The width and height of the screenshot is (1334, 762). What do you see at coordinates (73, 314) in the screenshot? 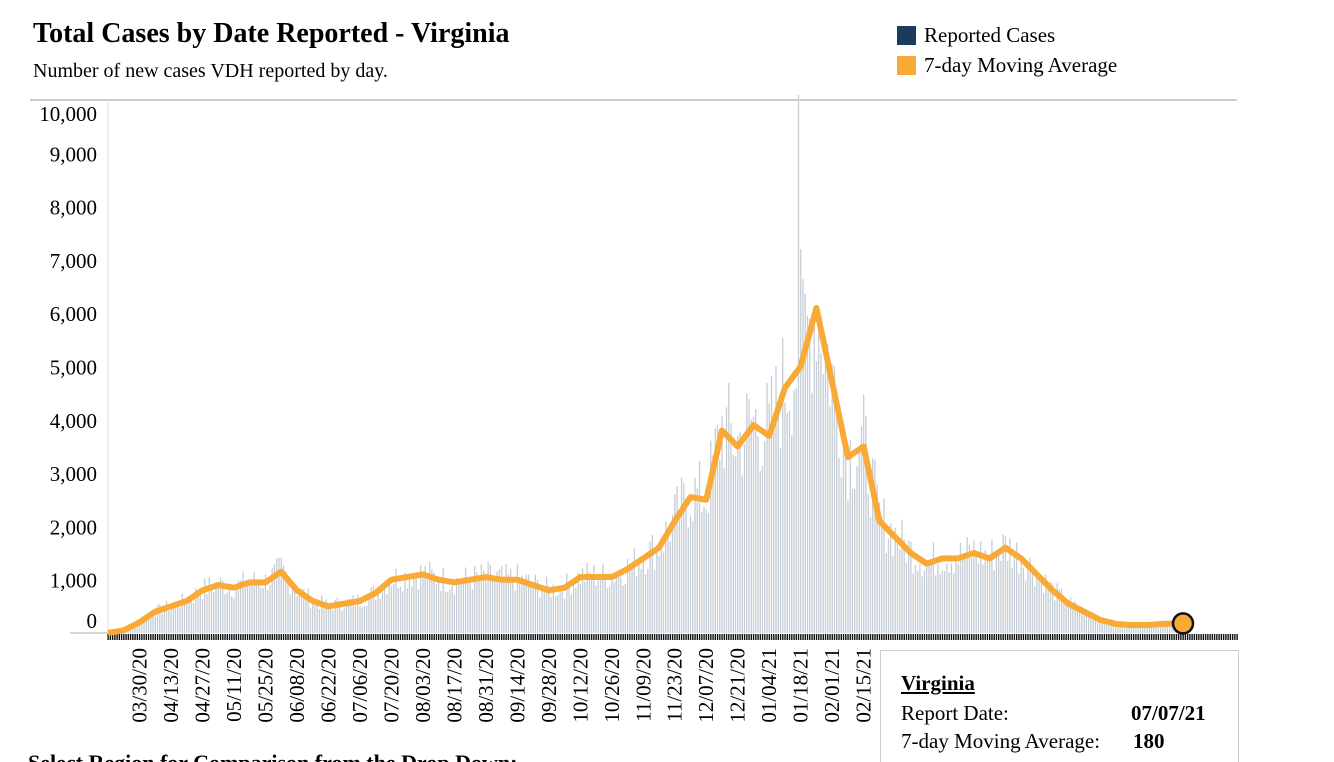
I see `y-tick-label: 6,000` at bounding box center [73, 314].